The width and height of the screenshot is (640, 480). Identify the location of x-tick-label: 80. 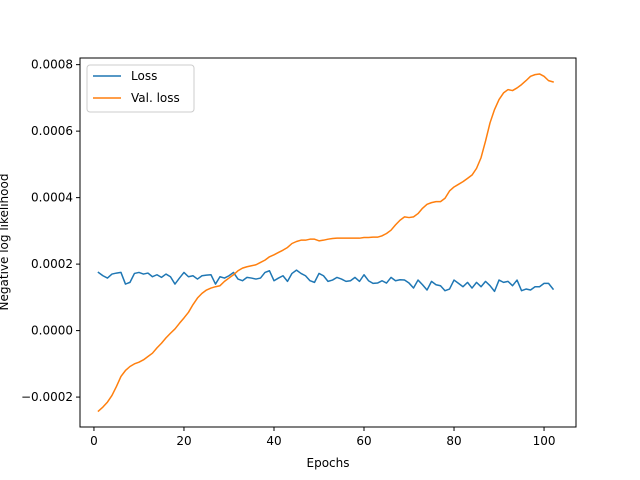
(453, 441).